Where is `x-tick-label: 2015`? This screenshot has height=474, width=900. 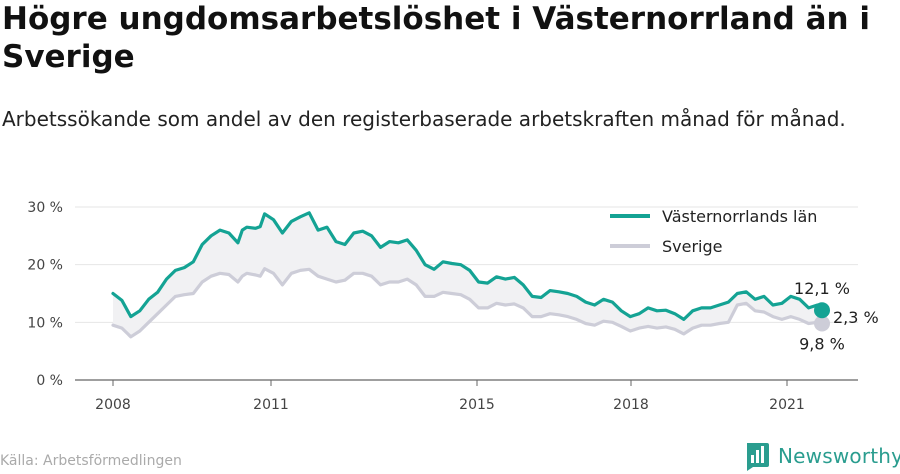 x-tick-label: 2015 is located at coordinates (477, 405).